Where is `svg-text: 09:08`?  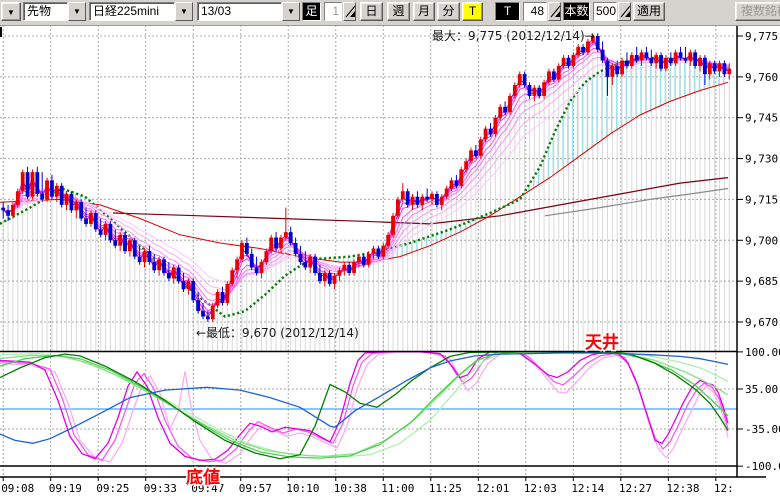
svg-text: 09:08 is located at coordinates (17, 488).